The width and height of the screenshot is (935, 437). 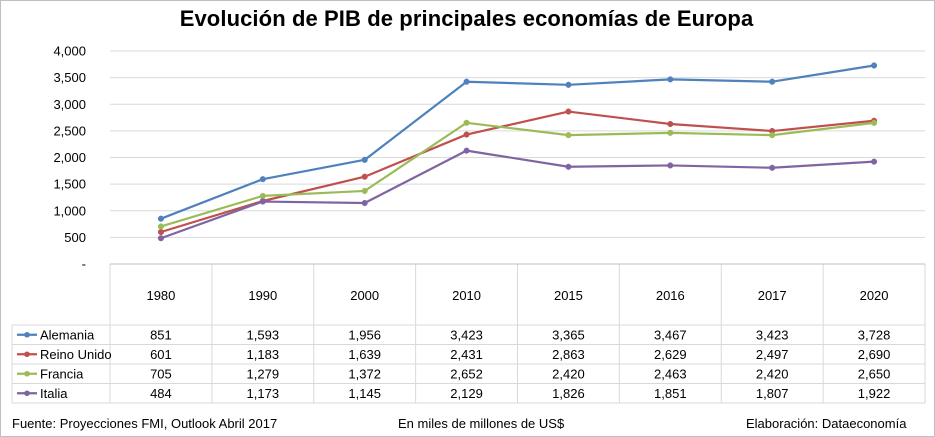 What do you see at coordinates (670, 354) in the screenshot?
I see `data-label: 2,629` at bounding box center [670, 354].